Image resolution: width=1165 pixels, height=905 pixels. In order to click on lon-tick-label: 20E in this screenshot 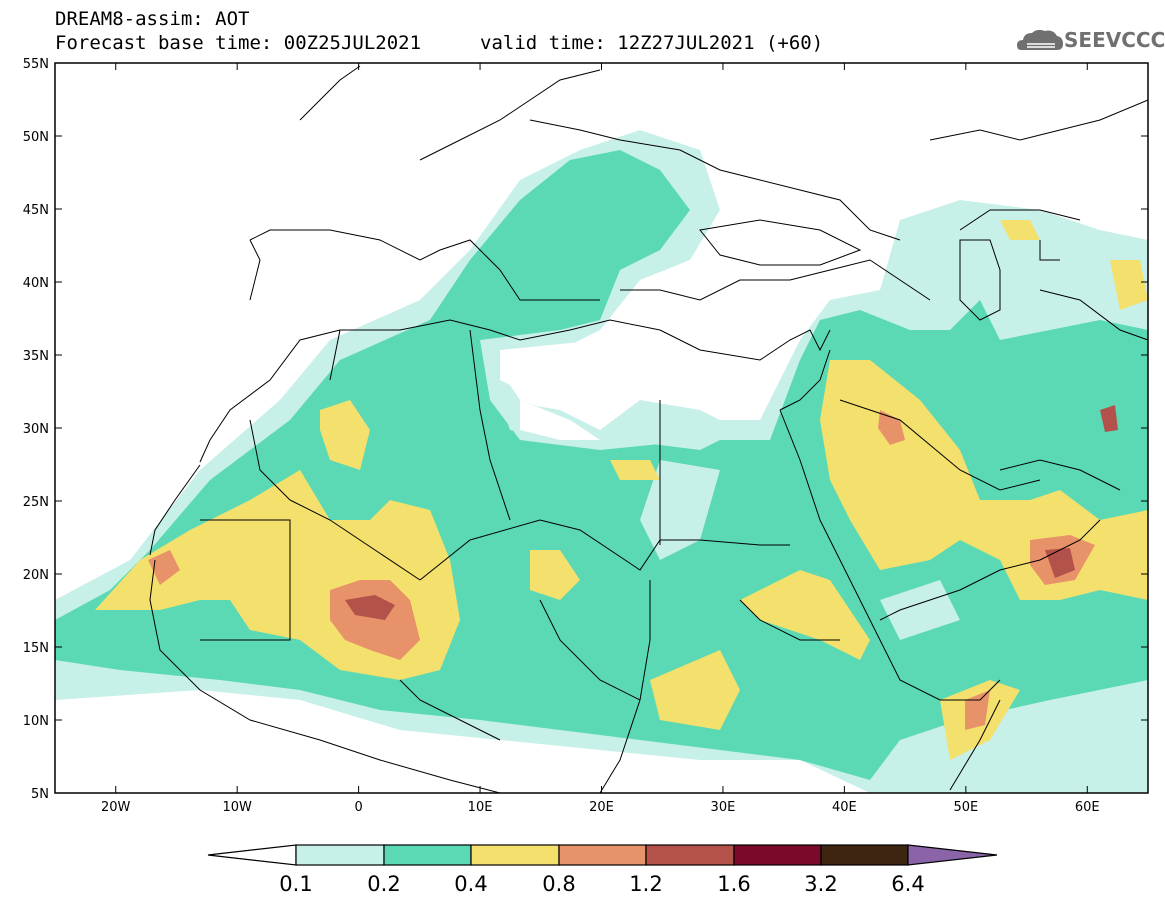, I will do `click(601, 807)`.